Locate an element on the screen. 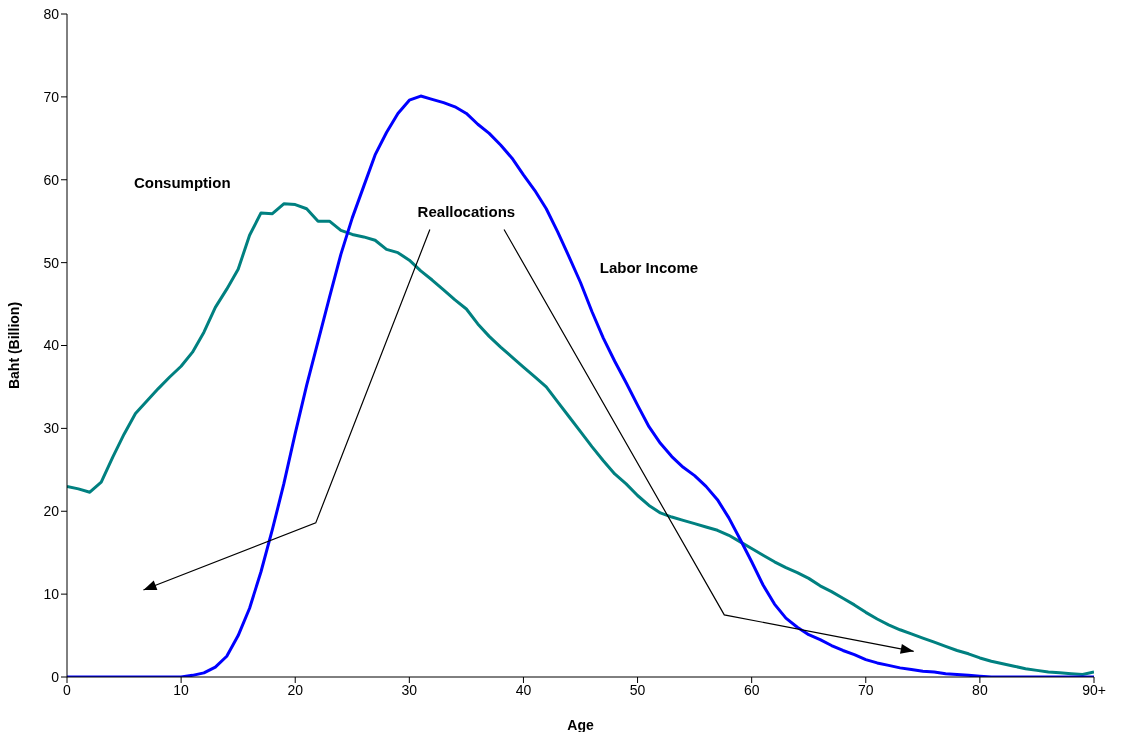  series-label: Labor Income is located at coordinates (649, 268).